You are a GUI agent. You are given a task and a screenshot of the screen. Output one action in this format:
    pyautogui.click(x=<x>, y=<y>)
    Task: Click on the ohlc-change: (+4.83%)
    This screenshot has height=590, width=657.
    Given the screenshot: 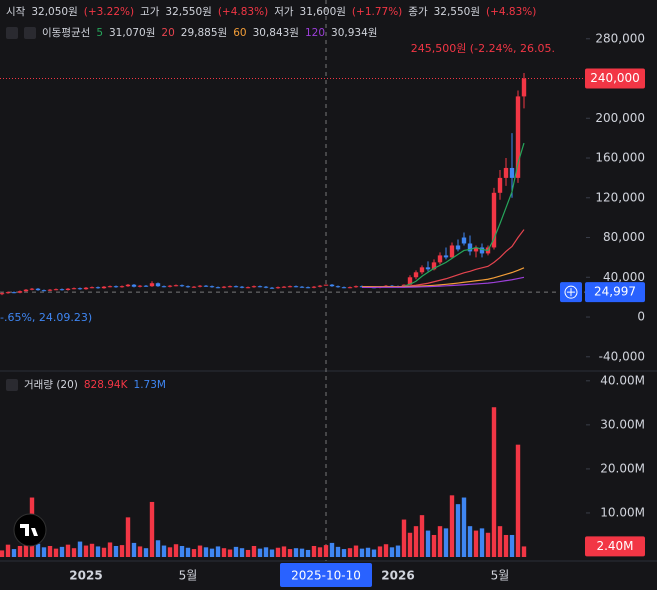 What is the action you would take?
    pyautogui.click(x=243, y=11)
    